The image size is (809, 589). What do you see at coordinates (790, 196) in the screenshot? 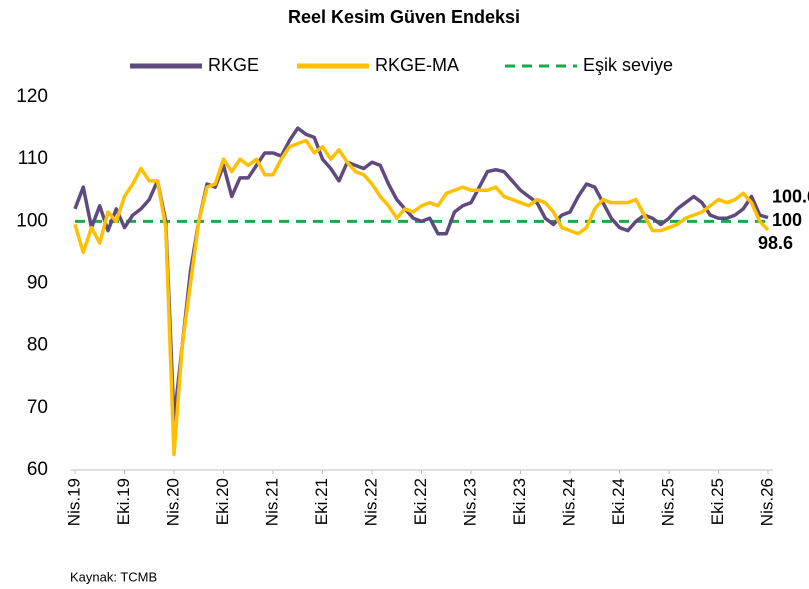
I see `end-value-label: 100.6` at bounding box center [790, 196].